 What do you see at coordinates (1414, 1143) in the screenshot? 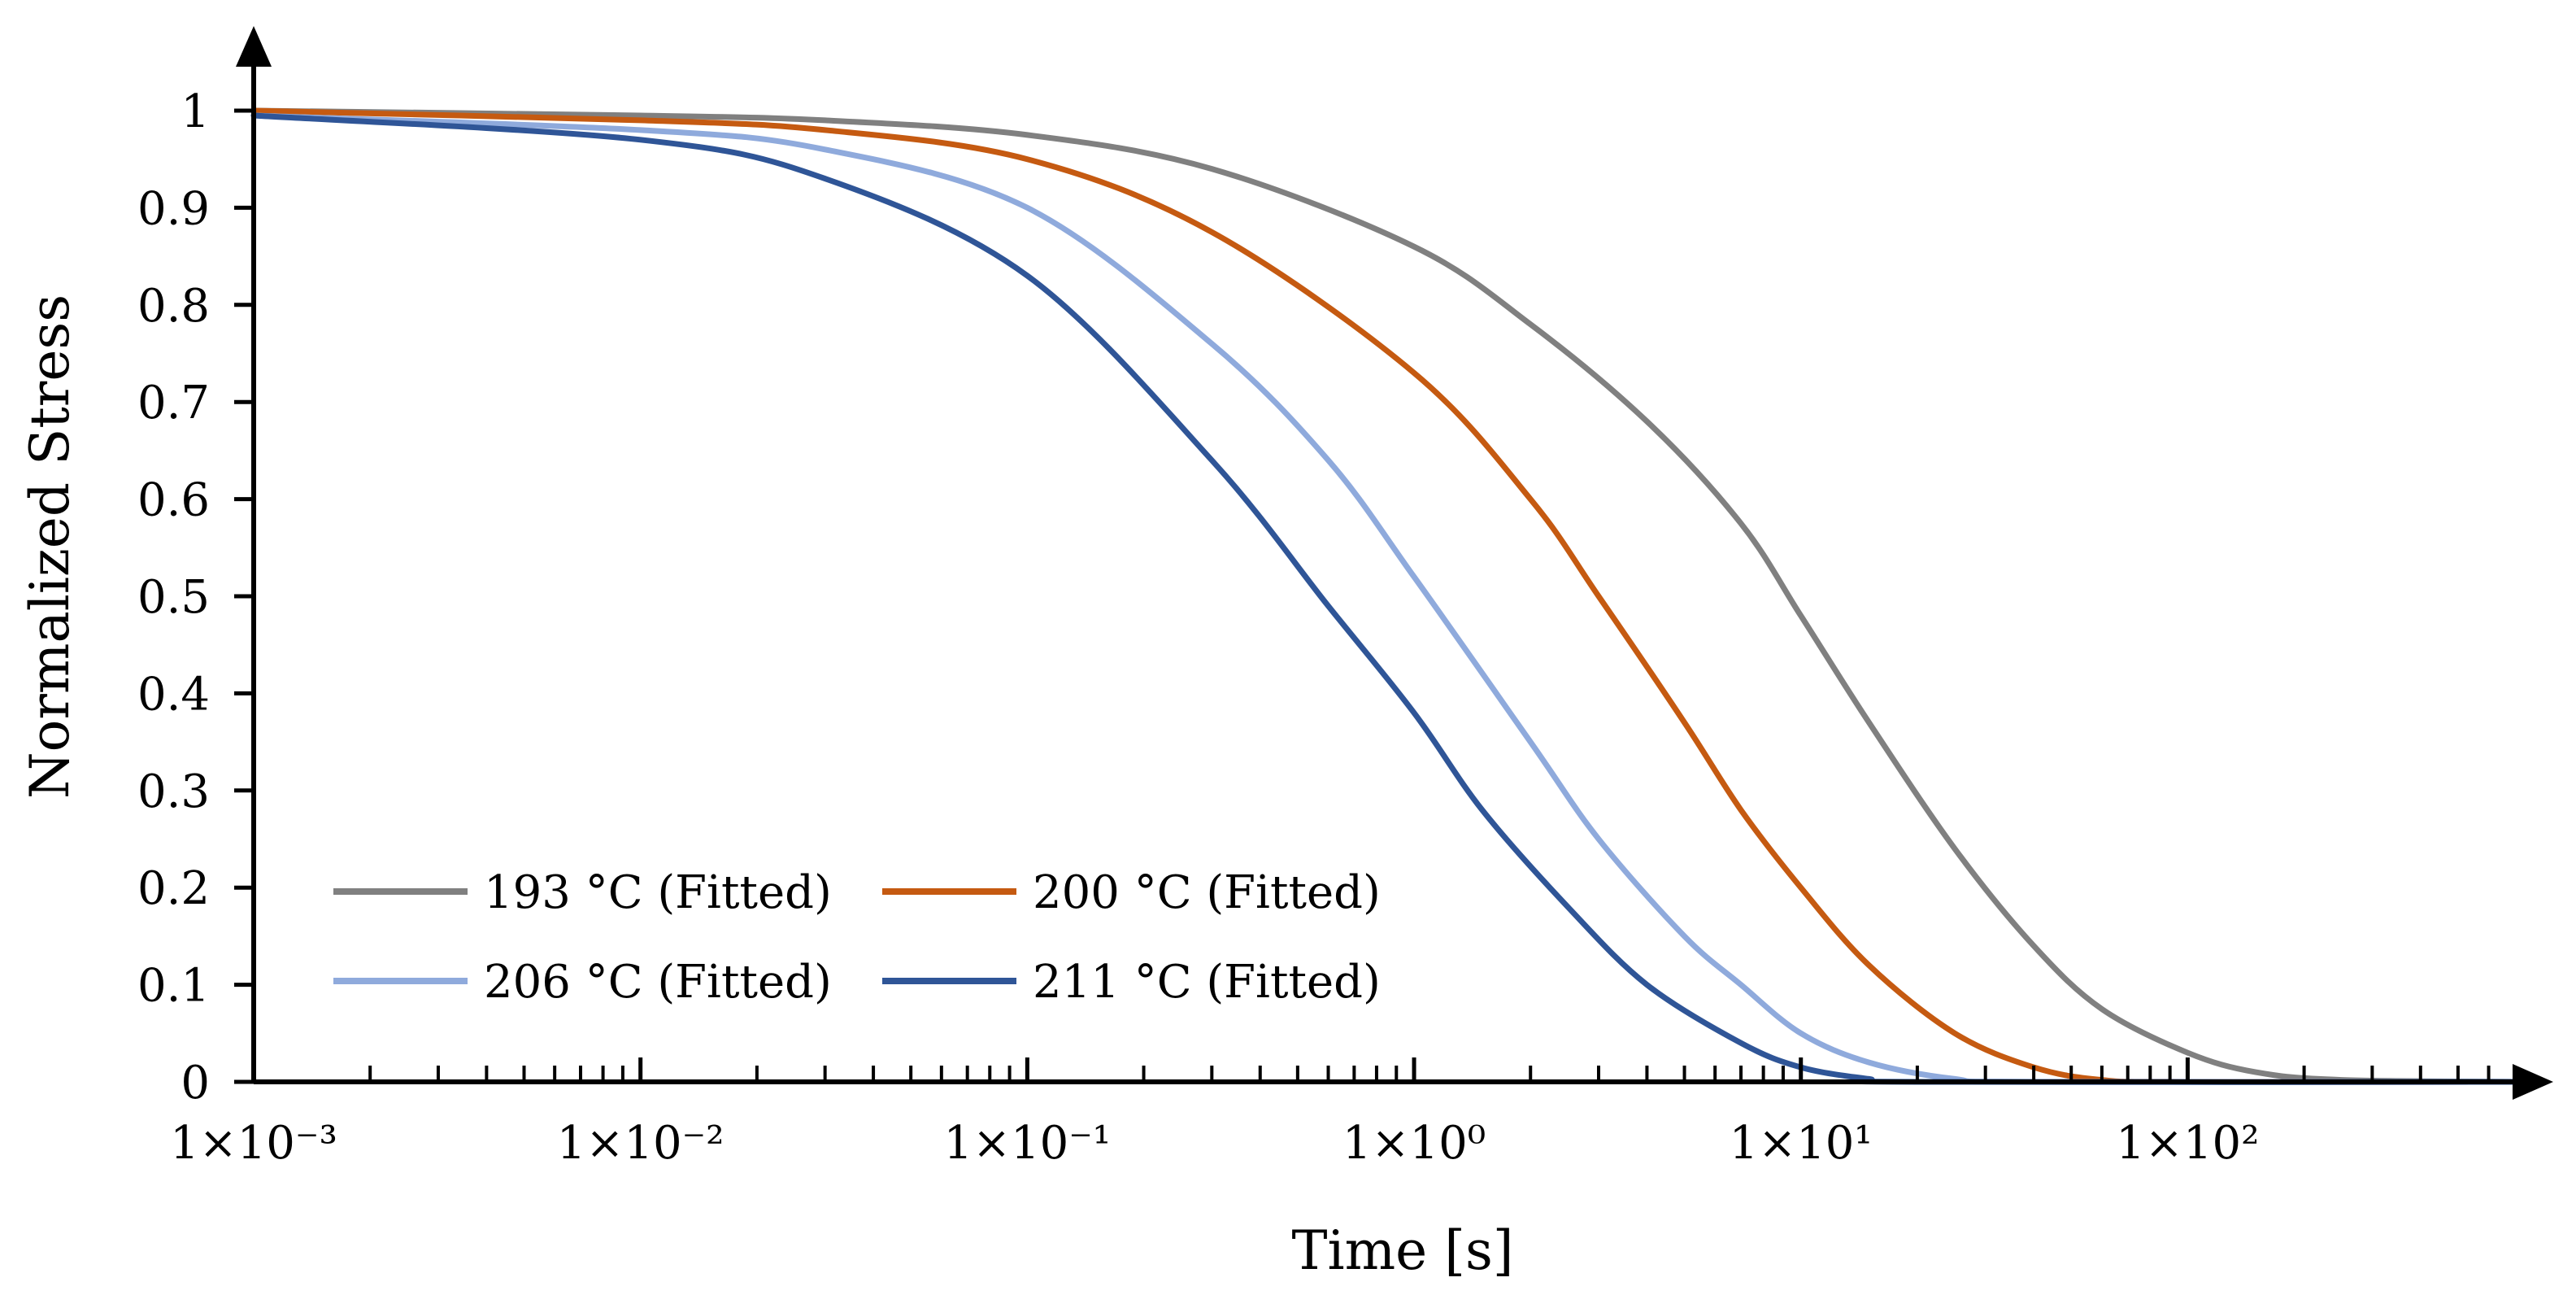
I see `x-tick-label: 1×10⁰` at bounding box center [1414, 1143].